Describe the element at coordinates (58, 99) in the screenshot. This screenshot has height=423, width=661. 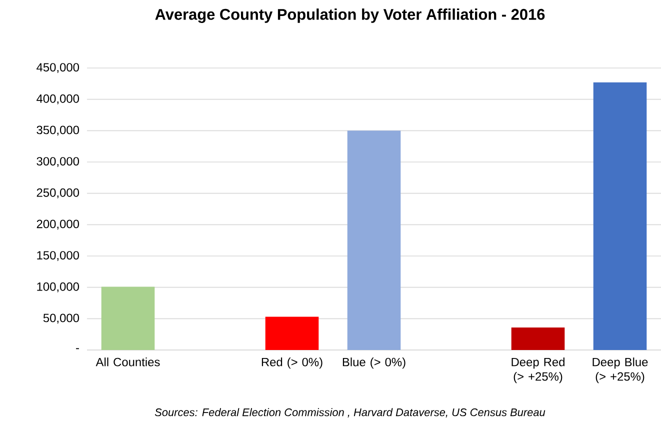
I see `y-tick-label: 400,000` at that location.